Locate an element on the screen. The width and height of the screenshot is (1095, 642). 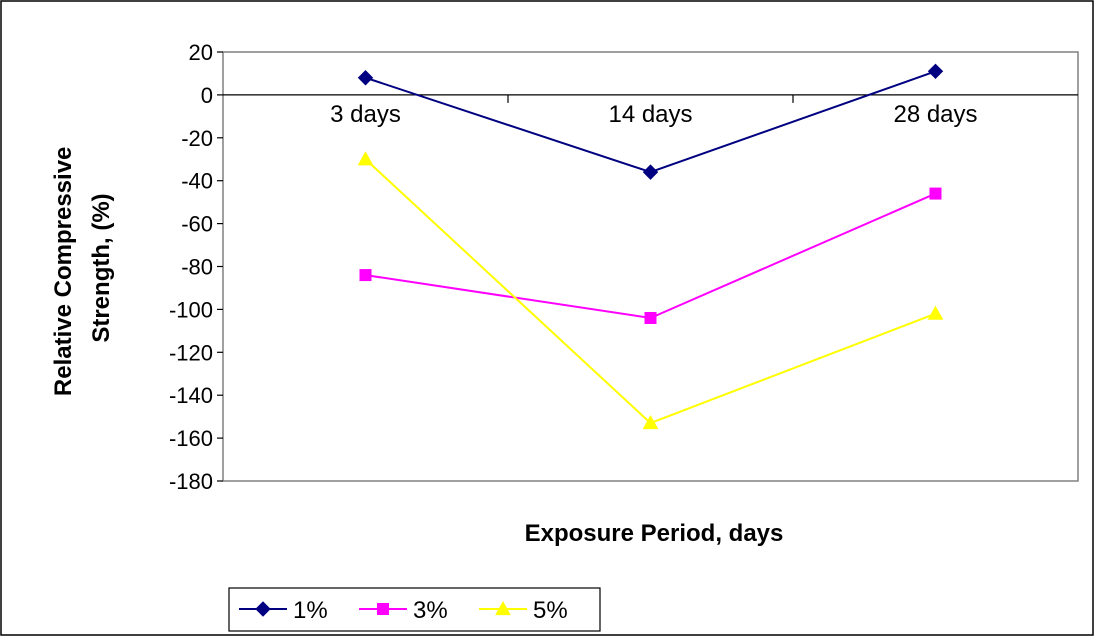
category-axis is located at coordinates (650, 98).